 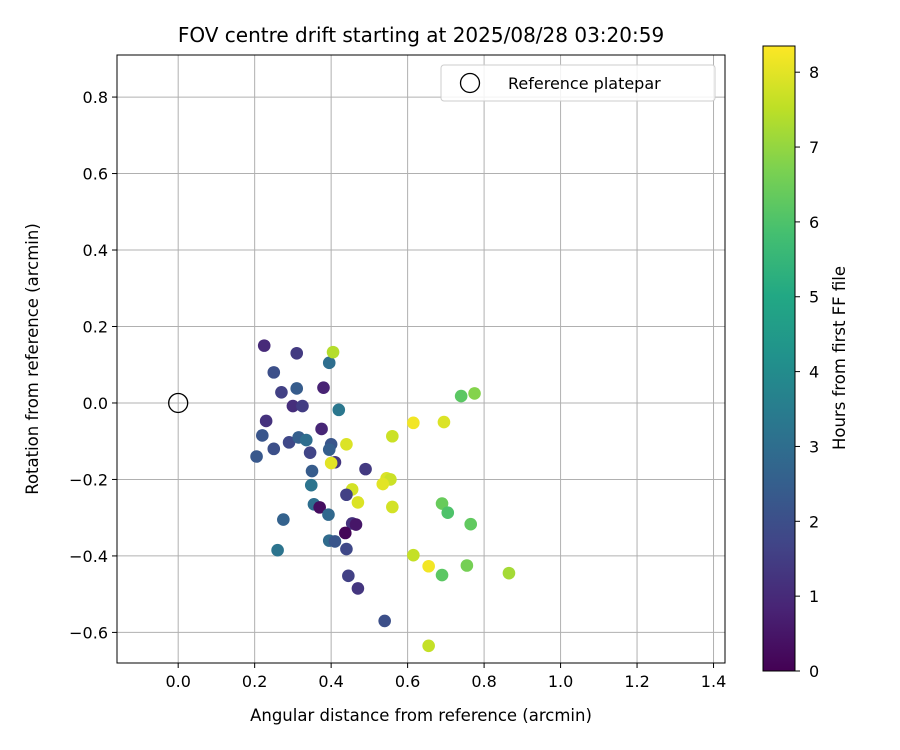 What do you see at coordinates (383, 496) in the screenshot?
I see `data-points` at bounding box center [383, 496].